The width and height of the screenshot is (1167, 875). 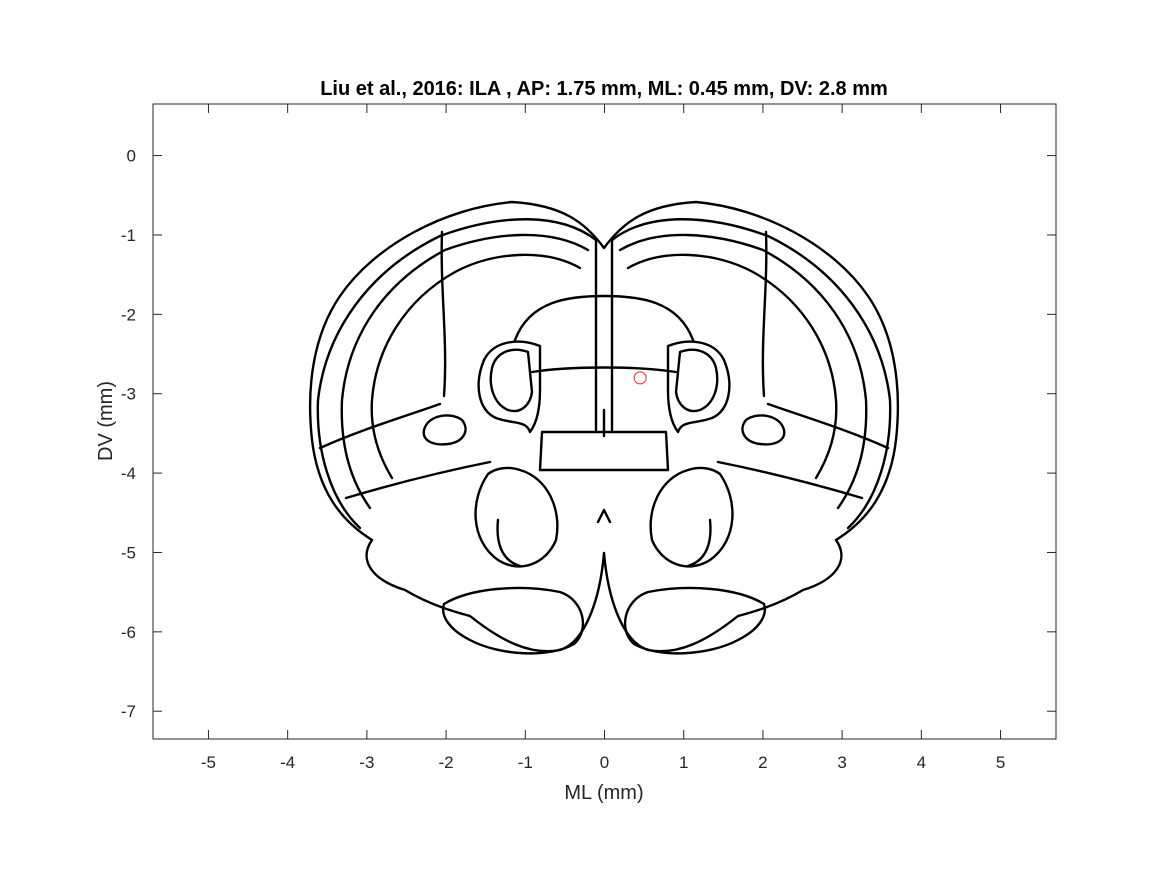 What do you see at coordinates (128, 394) in the screenshot?
I see `y-tick-label: -3` at bounding box center [128, 394].